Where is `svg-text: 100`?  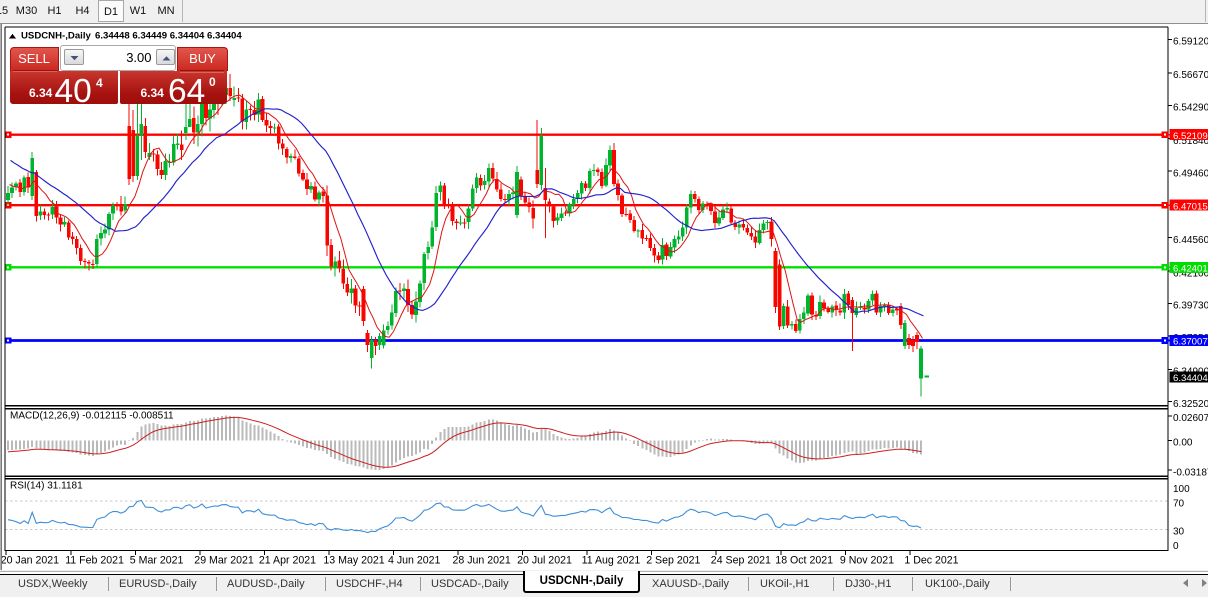
svg-text: 100 is located at coordinates (1181, 489).